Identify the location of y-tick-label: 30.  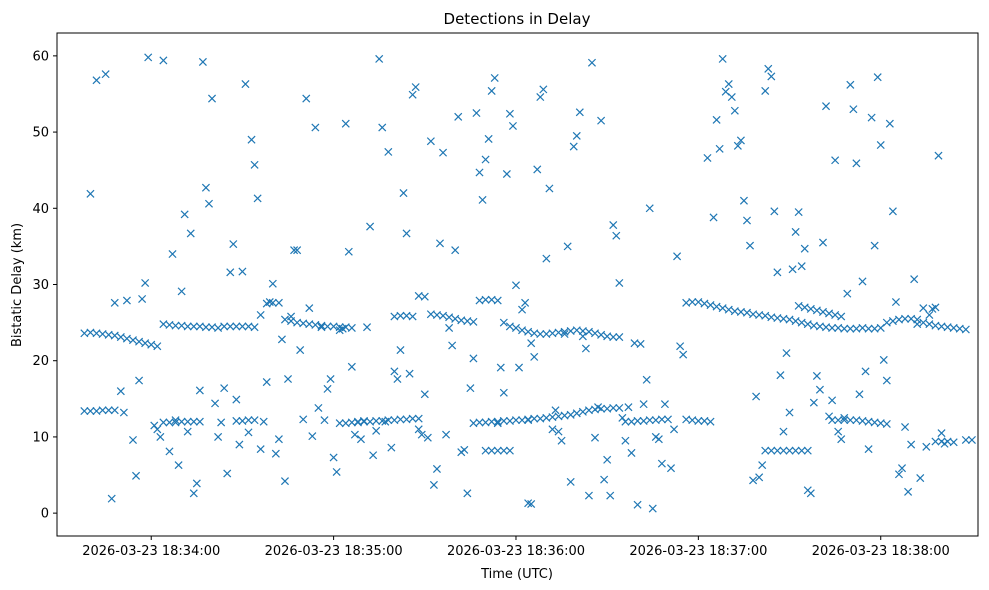
(40, 285).